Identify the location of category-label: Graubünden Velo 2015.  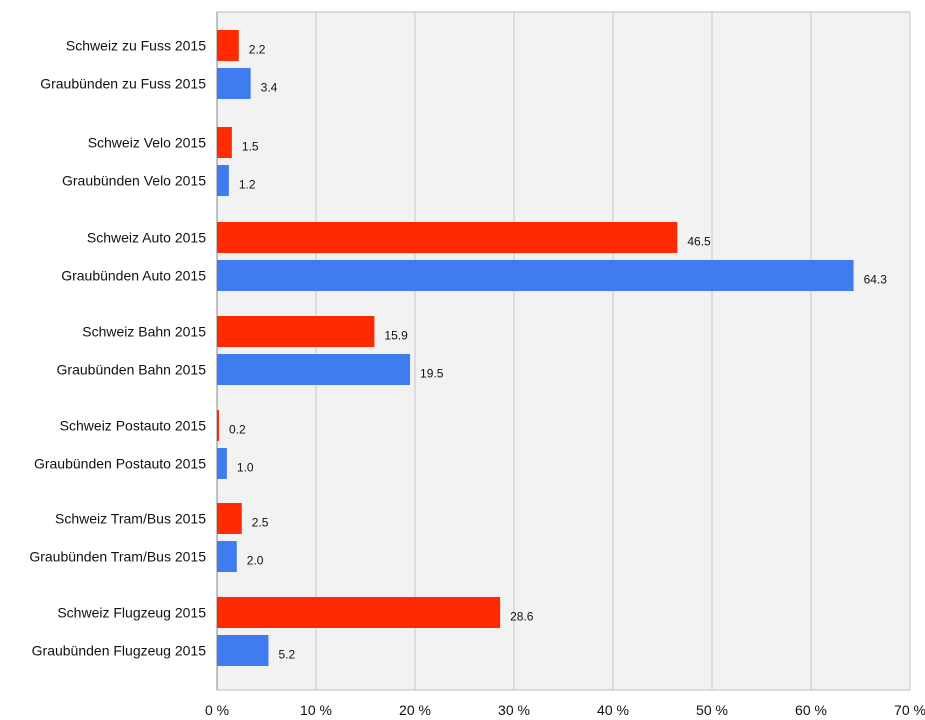
(134, 181).